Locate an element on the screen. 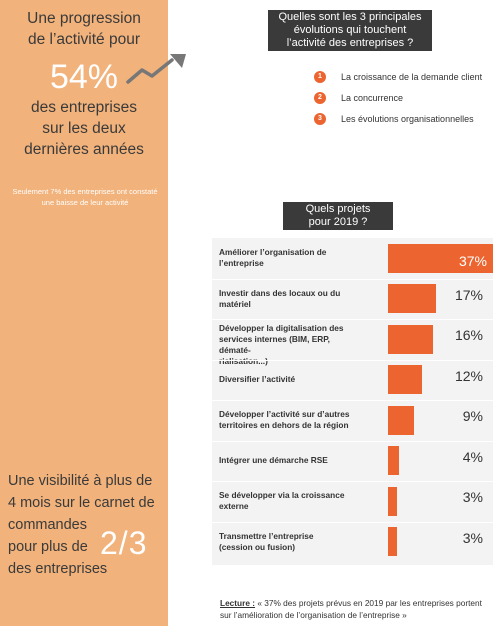 Image resolution: width=500 pixels, height=626 pixels. trend-up-icon is located at coordinates (156, 69).